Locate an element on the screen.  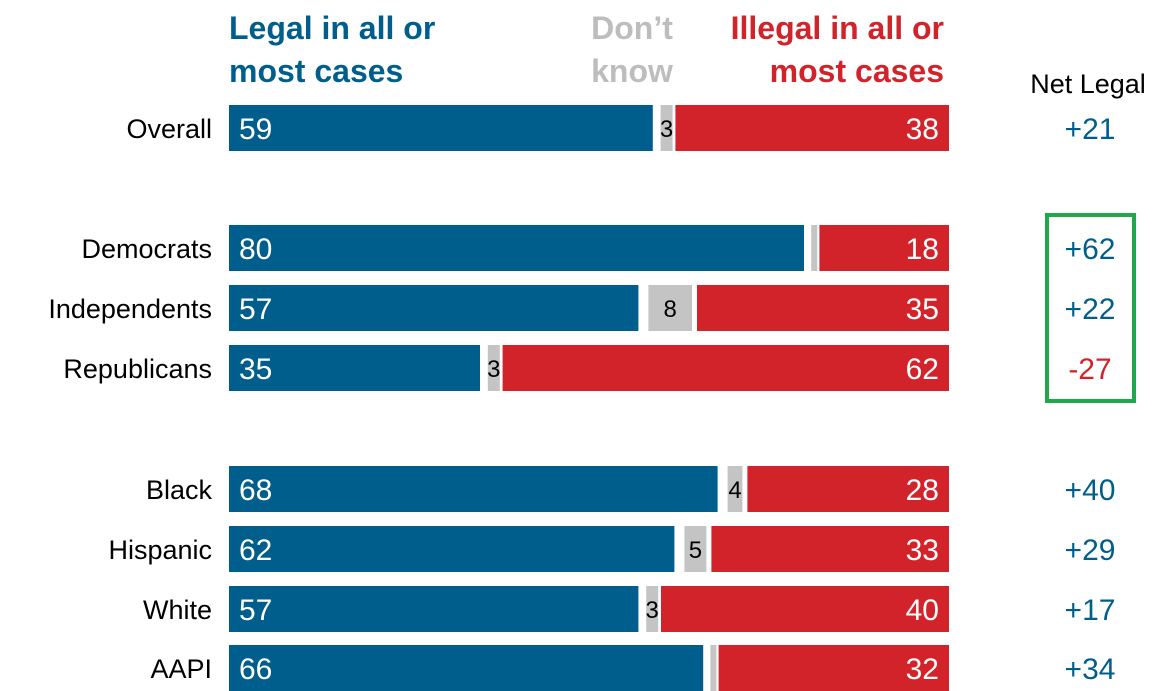
dont-know-value-label: 8 is located at coordinates (670, 309).